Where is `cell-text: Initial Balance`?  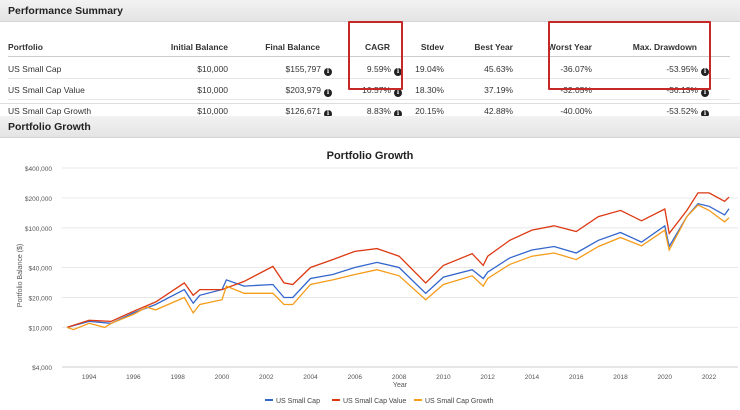 cell-text: Initial Balance is located at coordinates (199, 47).